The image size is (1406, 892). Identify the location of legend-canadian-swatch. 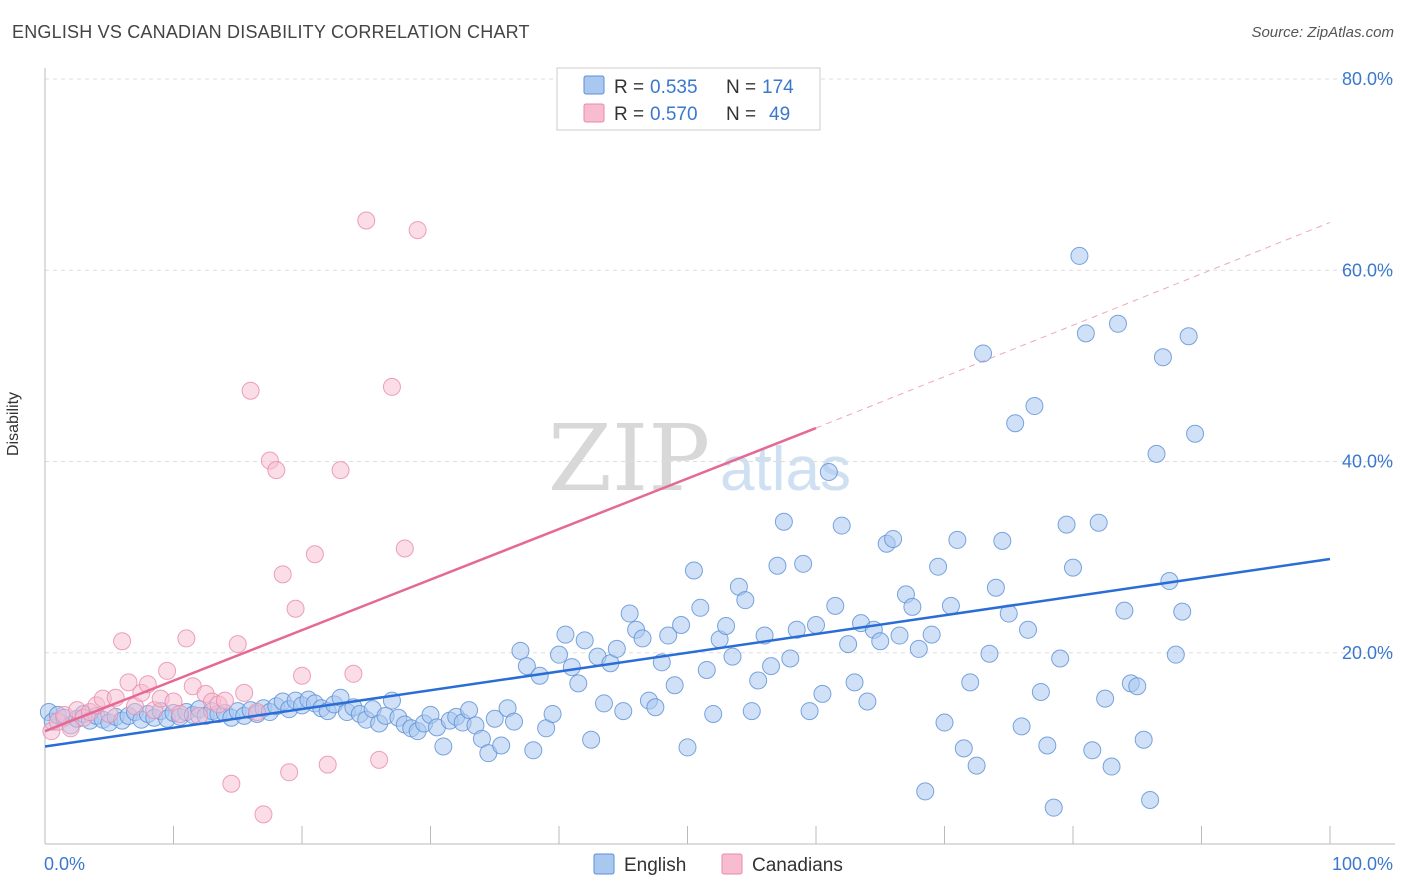
(594, 113).